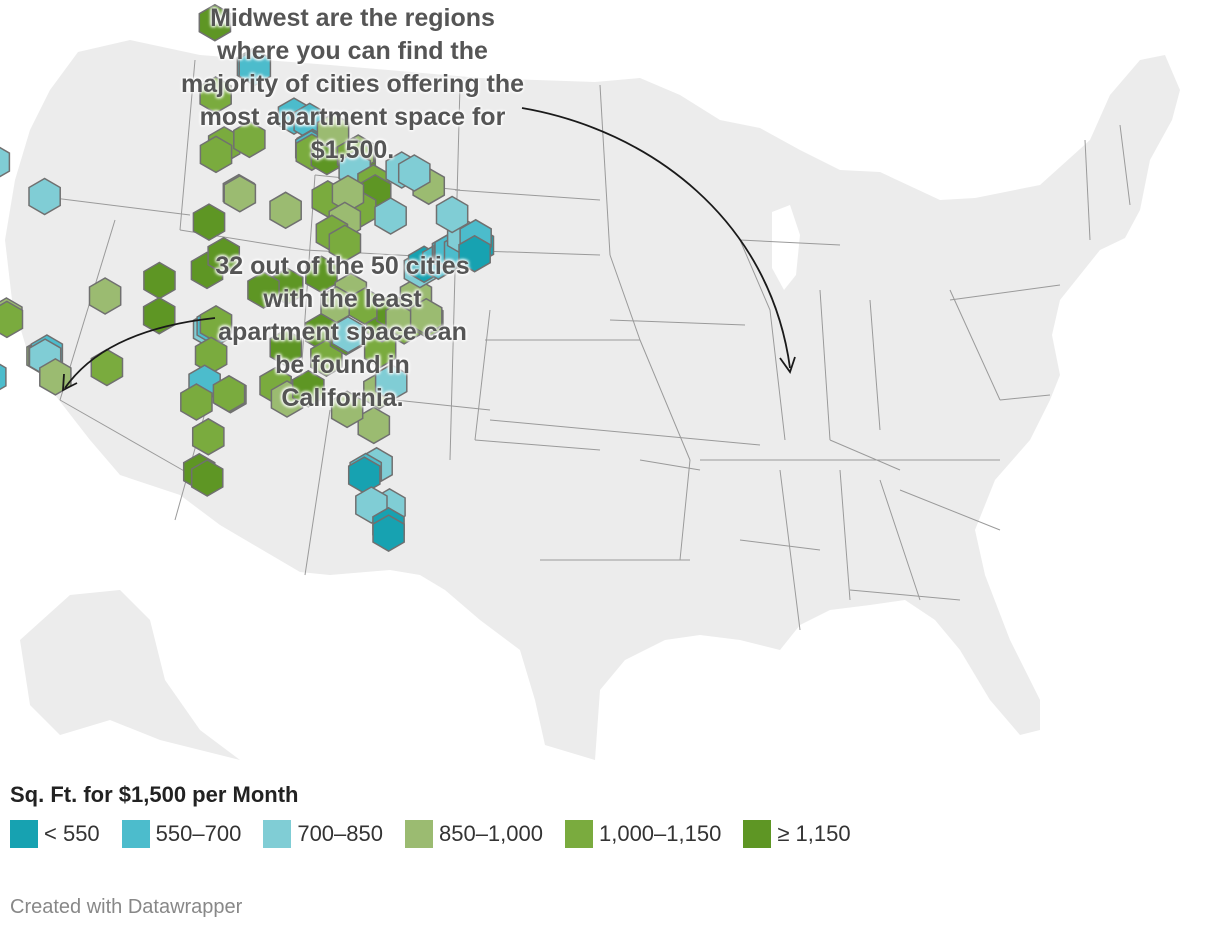 The width and height of the screenshot is (1220, 932). What do you see at coordinates (72, 833) in the screenshot?
I see `legend-label: < 550` at bounding box center [72, 833].